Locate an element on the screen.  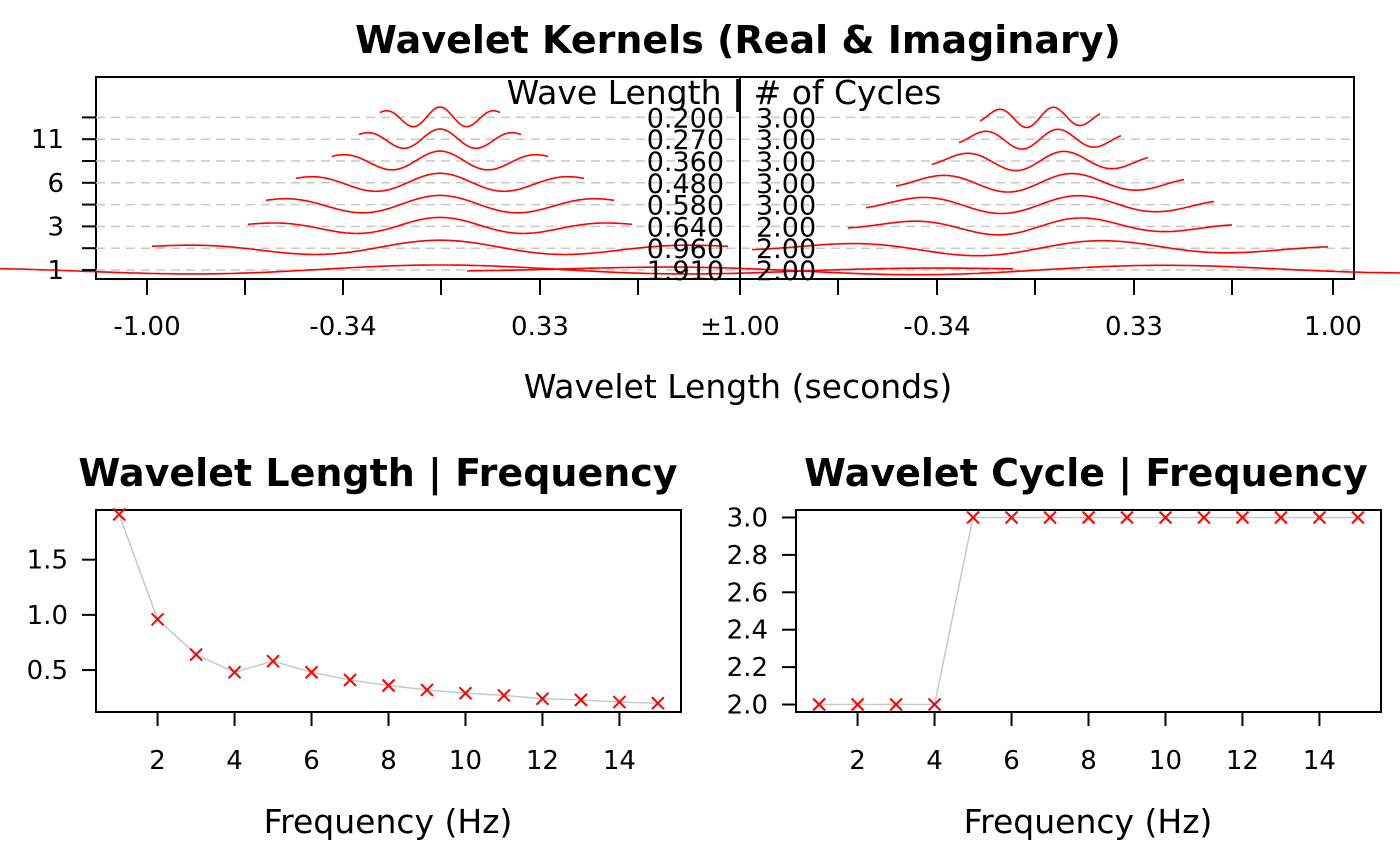
length-chart-title: Wavelet Length | Frequency is located at coordinates (377, 473).